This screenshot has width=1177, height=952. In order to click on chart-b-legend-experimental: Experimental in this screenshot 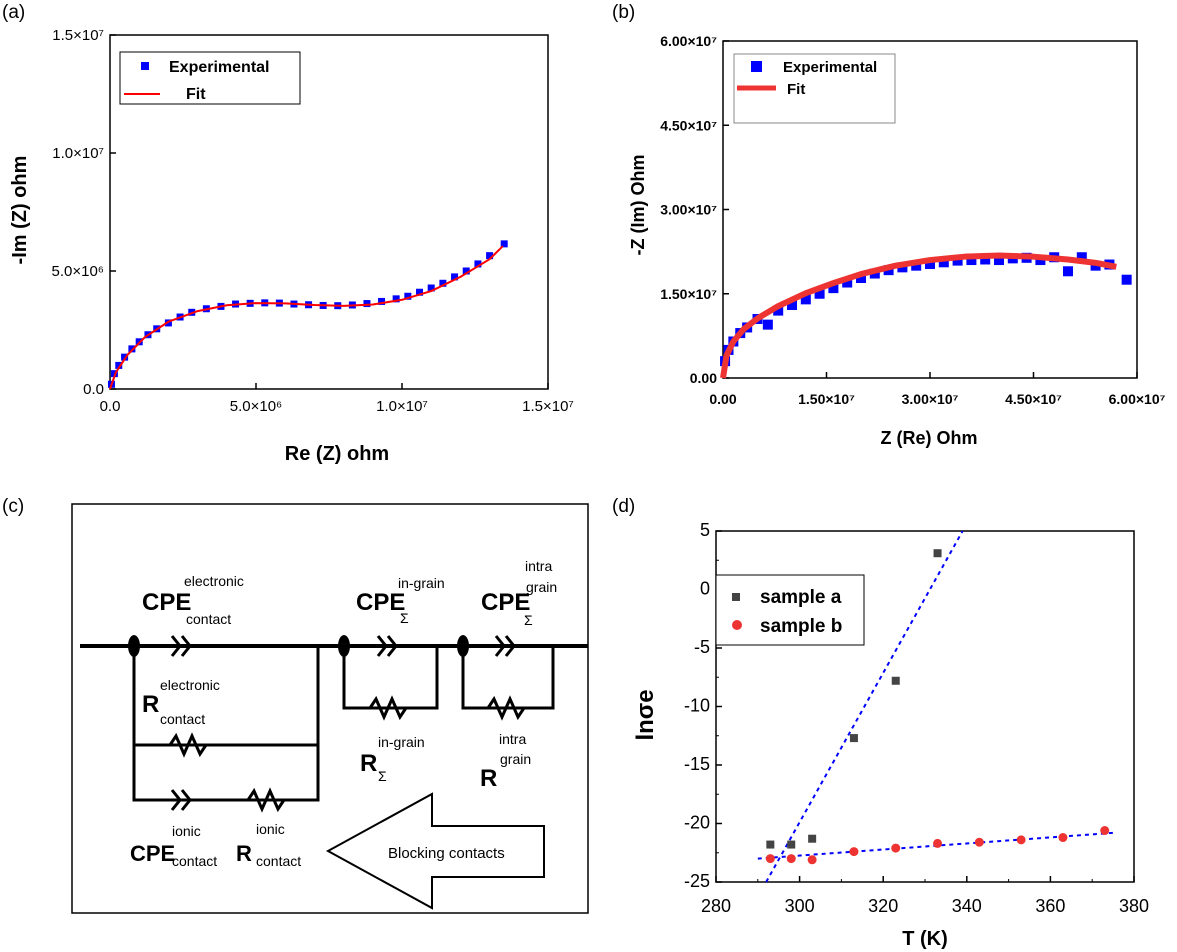, I will do `click(830, 67)`.